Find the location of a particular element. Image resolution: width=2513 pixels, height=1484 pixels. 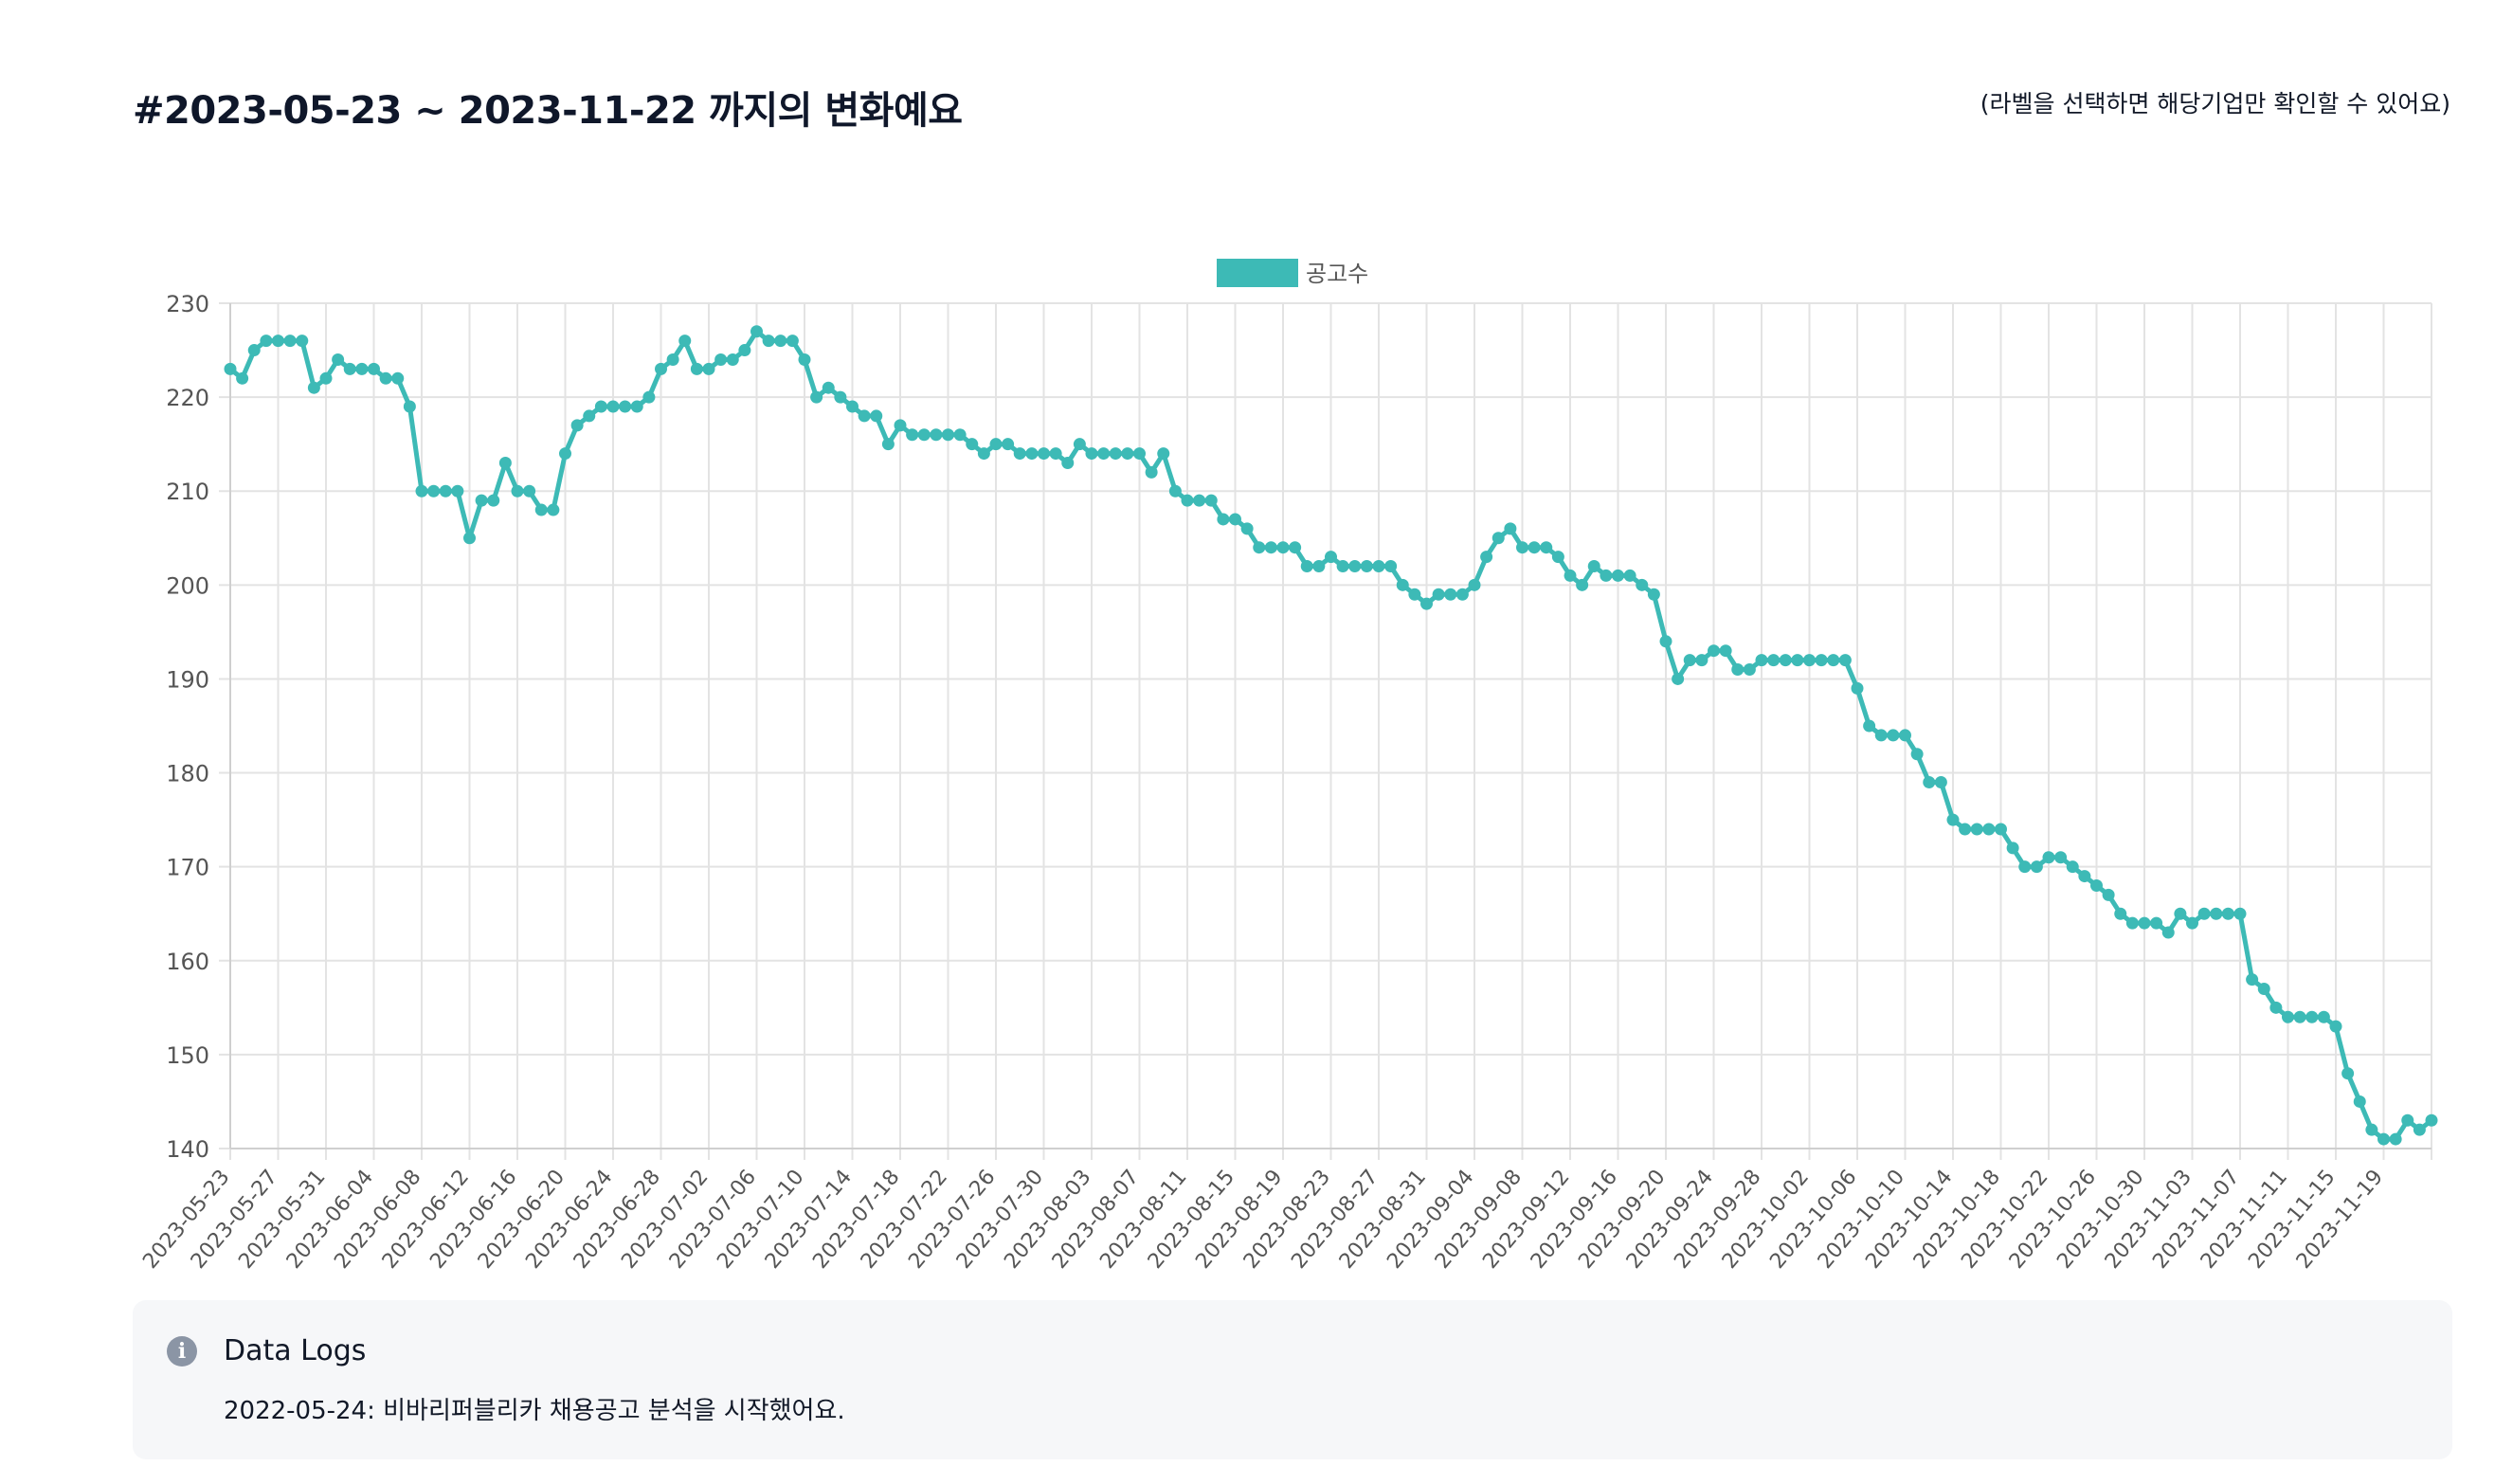

legend-label: 공고수 is located at coordinates (1337, 274).